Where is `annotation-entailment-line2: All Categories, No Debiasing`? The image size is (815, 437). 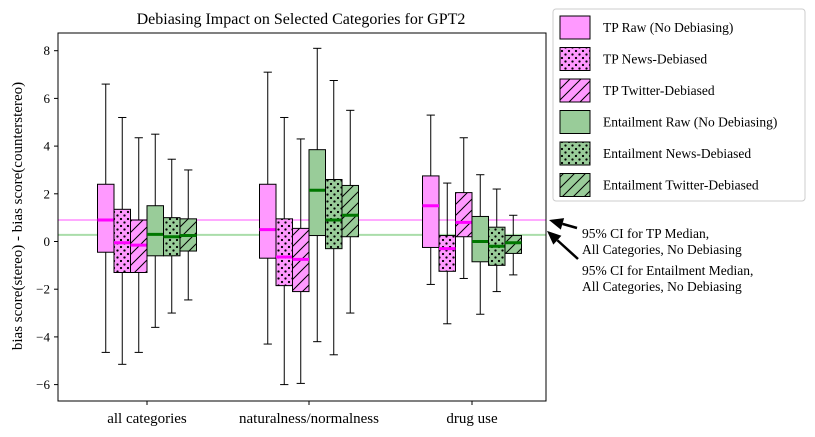 annotation-entailment-line2: All Categories, No Debiasing is located at coordinates (662, 286).